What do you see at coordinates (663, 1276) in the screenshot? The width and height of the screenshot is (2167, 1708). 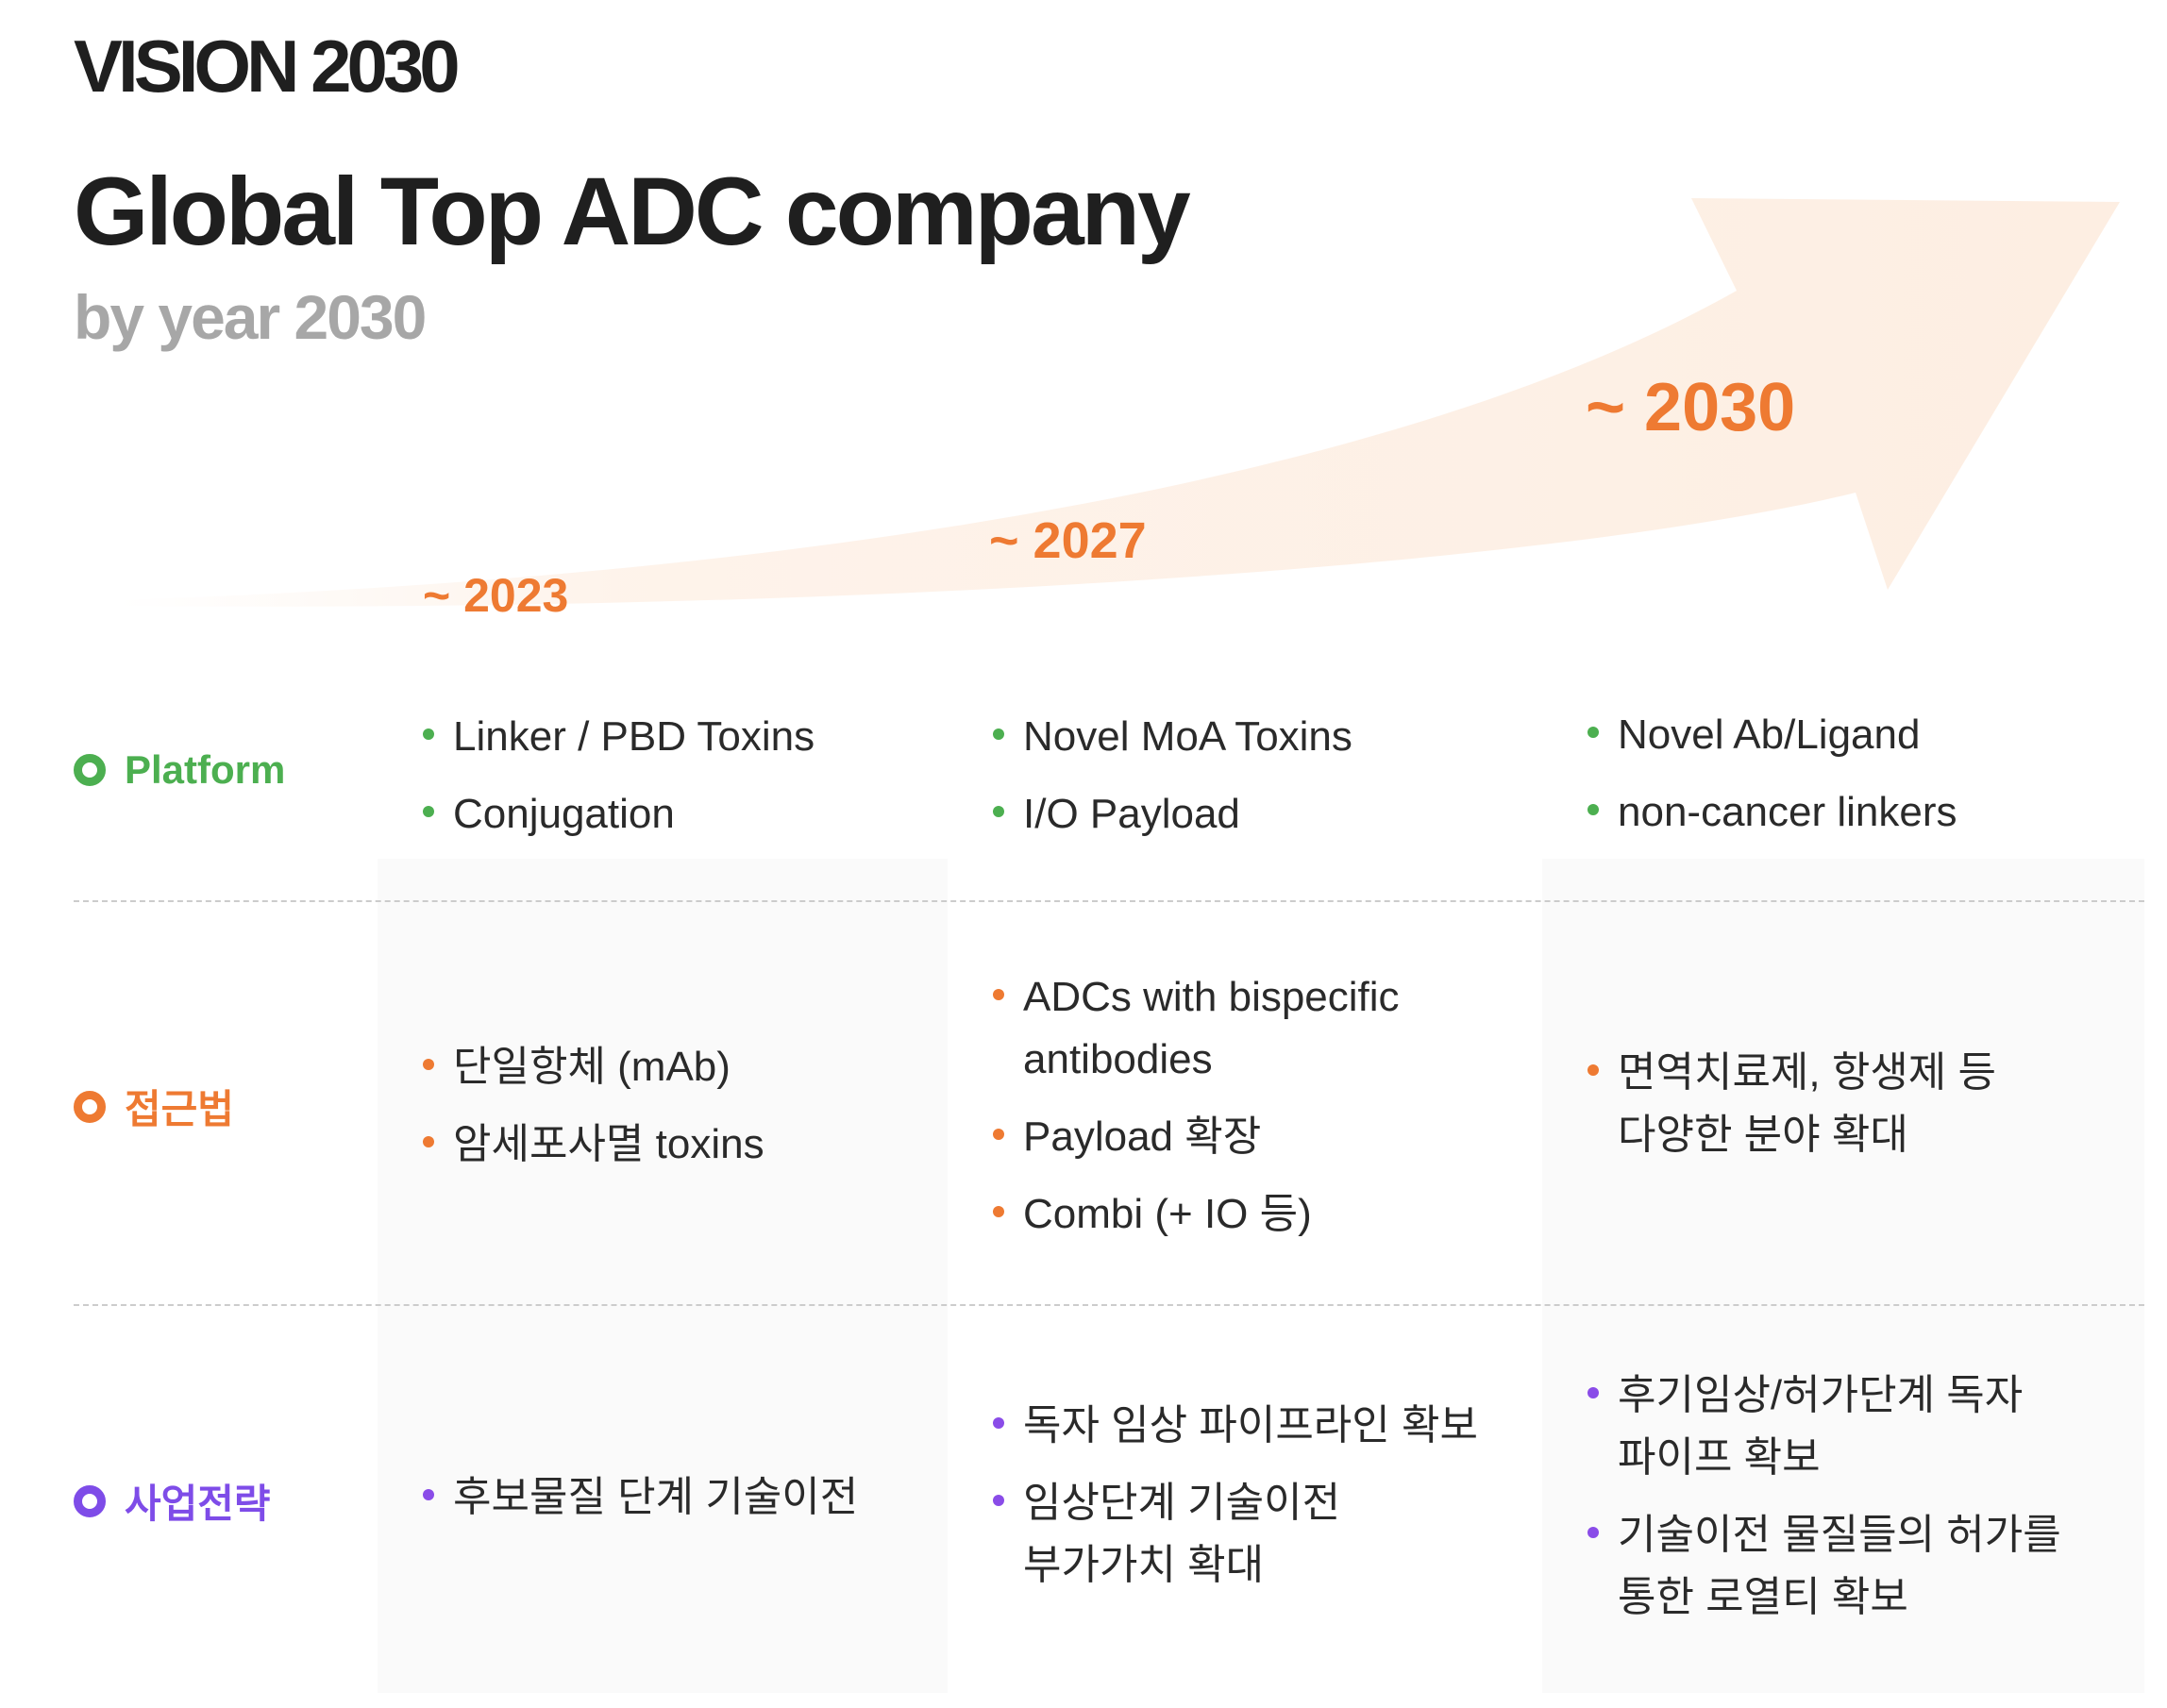 I see `column-panel-2023` at bounding box center [663, 1276].